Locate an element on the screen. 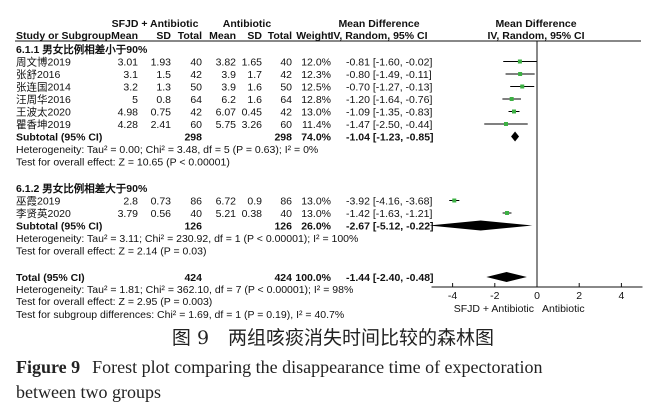 This screenshot has width=666, height=418. cell-n-e: 40 is located at coordinates (196, 63).